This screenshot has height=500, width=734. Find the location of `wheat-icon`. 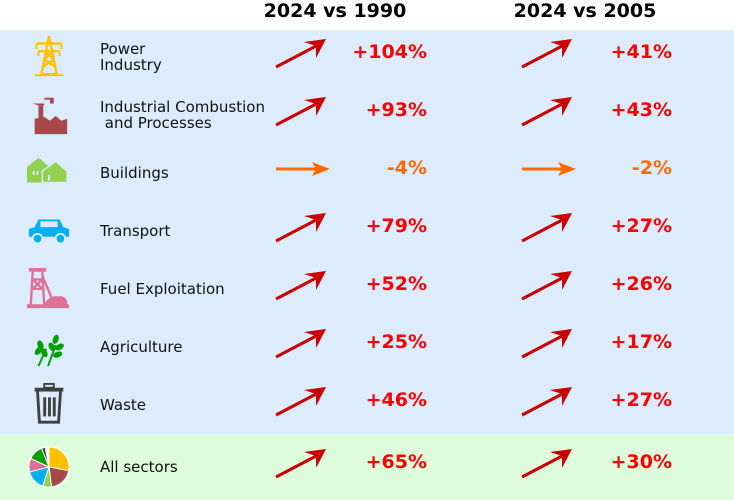

wheat-icon is located at coordinates (49, 350).